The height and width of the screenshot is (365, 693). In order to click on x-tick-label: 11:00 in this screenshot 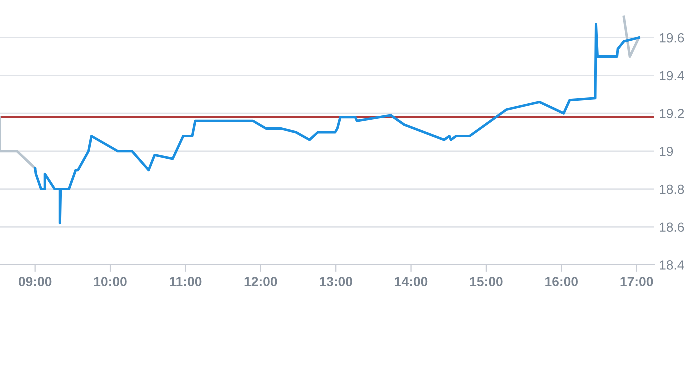, I will do `click(186, 281)`.